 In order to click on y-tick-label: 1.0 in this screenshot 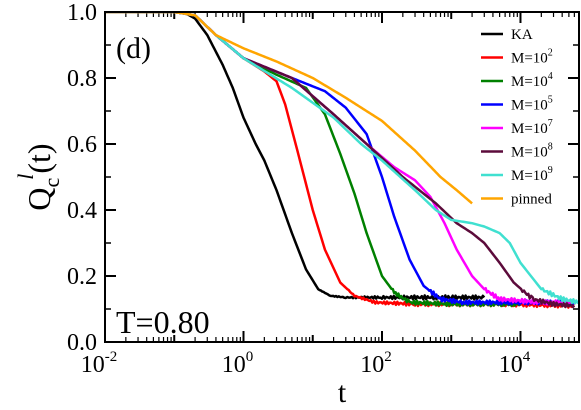, I will do `click(82, 13)`.